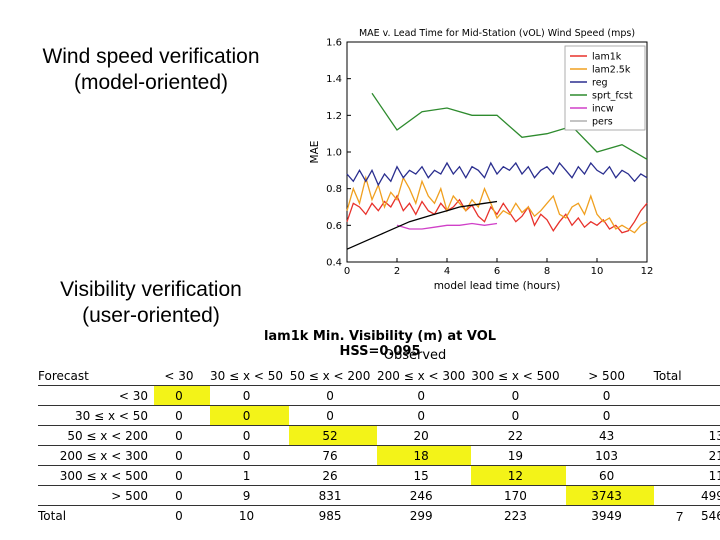  Describe the element at coordinates (333, 435) in the screenshot. I see `table-cell: 52` at that location.